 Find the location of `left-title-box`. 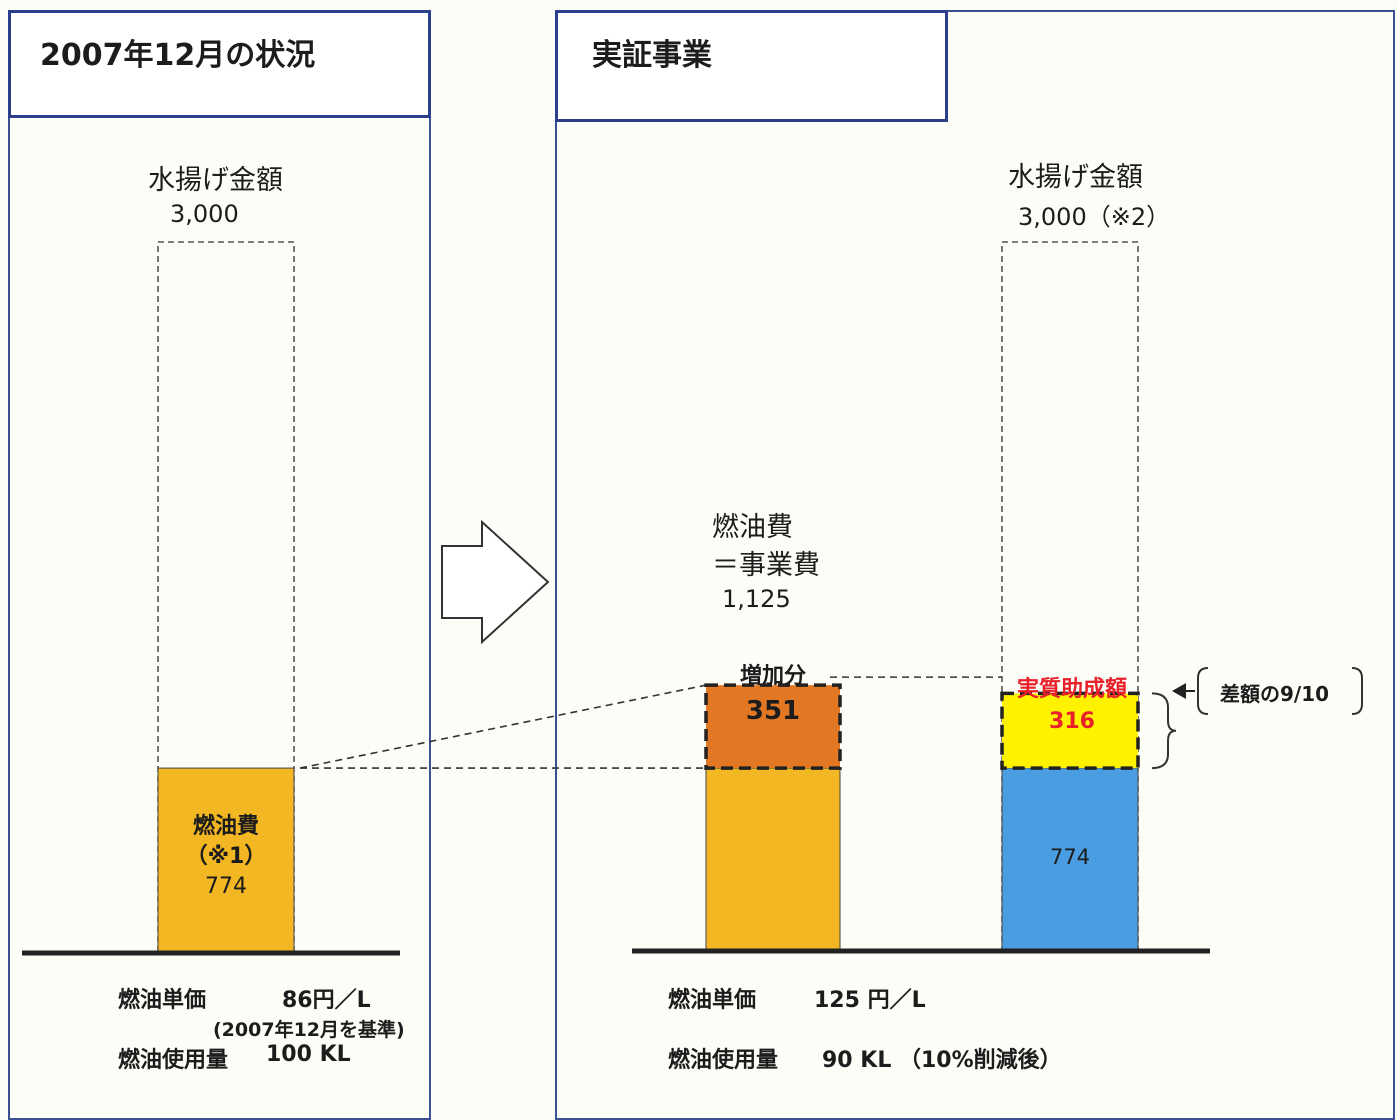

left-title-box is located at coordinates (219, 64).